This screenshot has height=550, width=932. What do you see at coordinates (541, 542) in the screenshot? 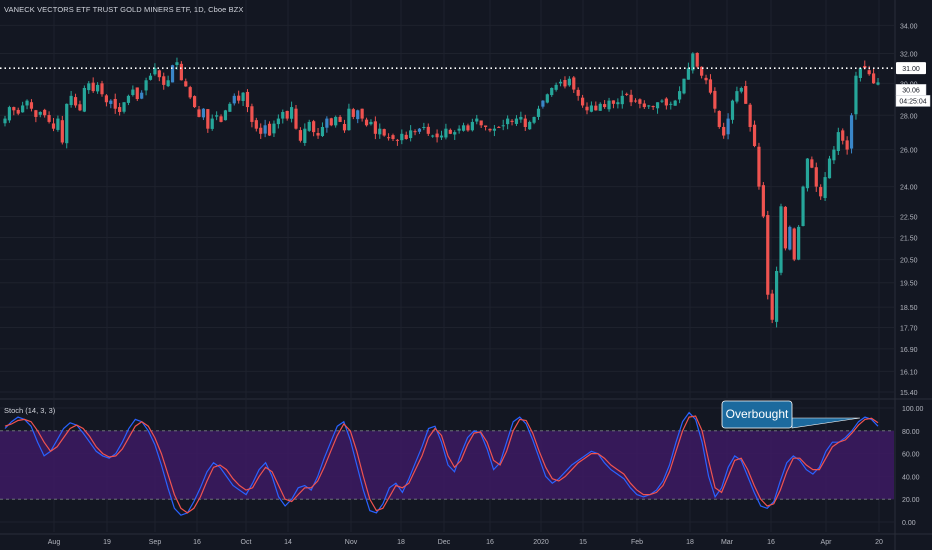
I see `time-tick-label: 2020` at bounding box center [541, 542].